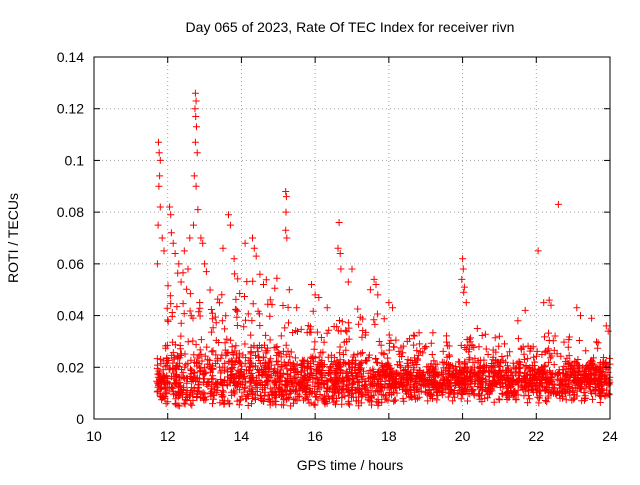 This screenshot has height=485, width=640. What do you see at coordinates (70, 264) in the screenshot?
I see `y-tick-label: 0.06` at bounding box center [70, 264].